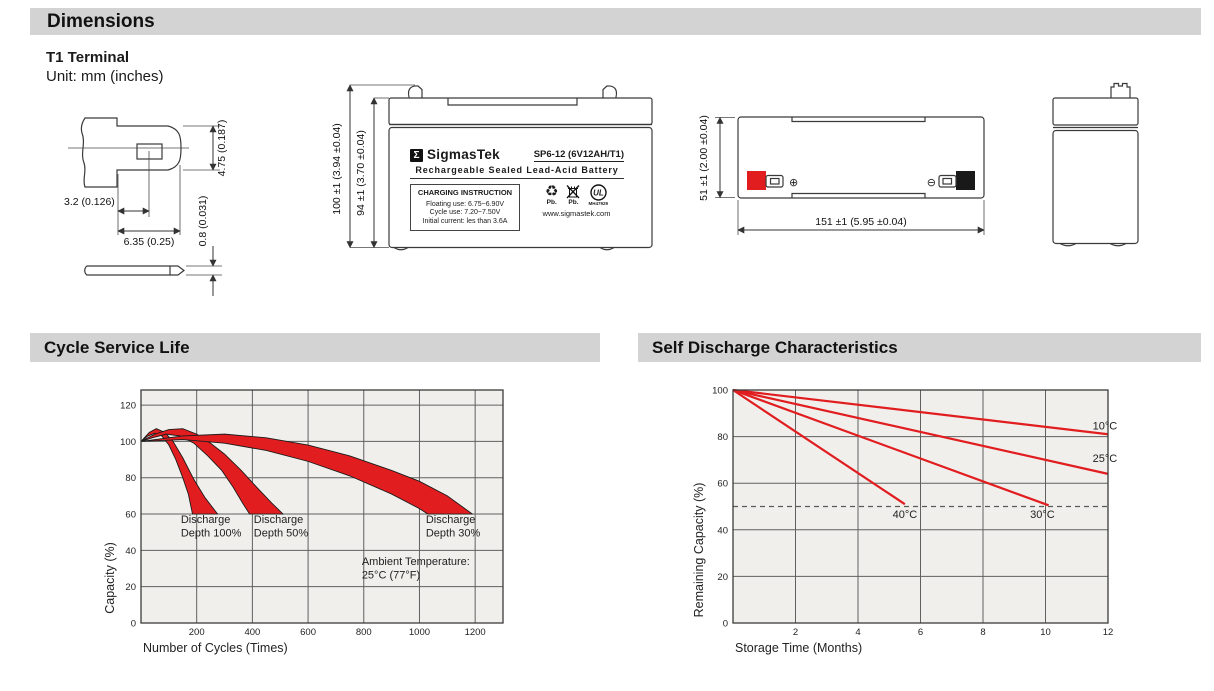 The width and height of the screenshot is (1214, 691). Describe the element at coordinates (463, 154) in the screenshot. I see `brand-name: SigmasTek` at that location.